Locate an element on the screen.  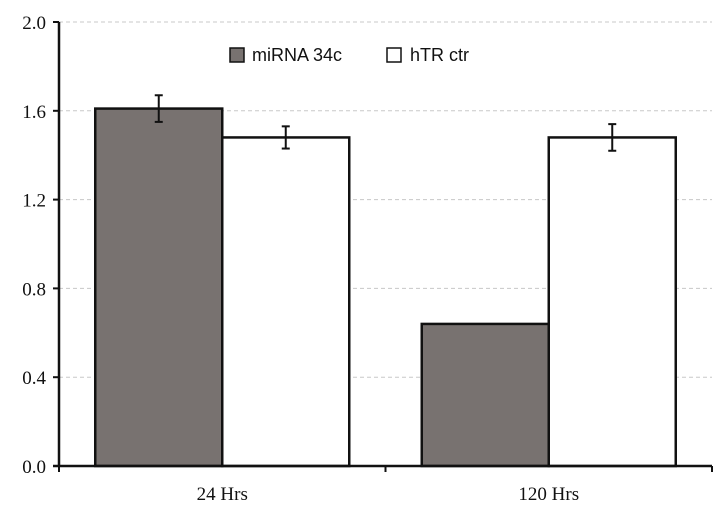
y-tick-label: 1.6 is located at coordinates (34, 112).